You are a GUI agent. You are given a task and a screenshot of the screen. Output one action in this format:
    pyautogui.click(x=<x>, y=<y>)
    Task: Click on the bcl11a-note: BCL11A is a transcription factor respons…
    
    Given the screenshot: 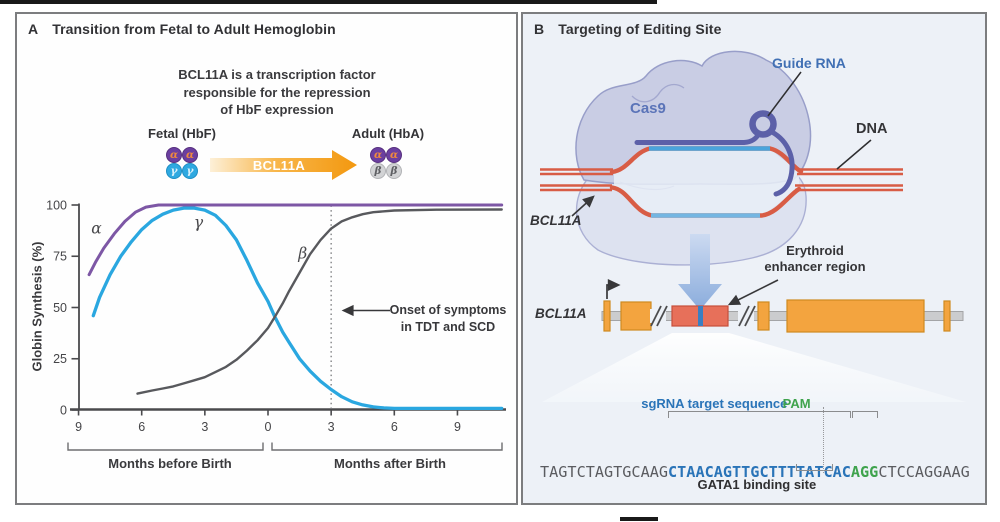 What is the action you would take?
    pyautogui.click(x=277, y=92)
    